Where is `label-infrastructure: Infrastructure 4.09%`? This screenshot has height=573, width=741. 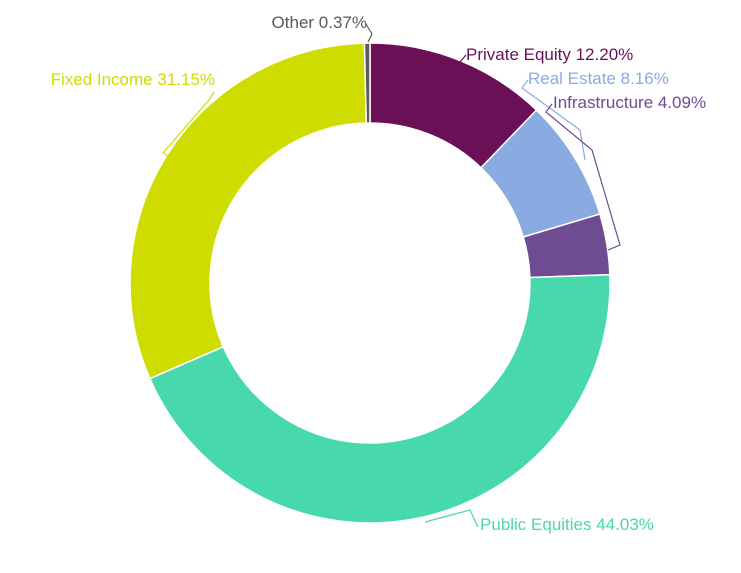 label-infrastructure: Infrastructure 4.09% is located at coordinates (629, 102).